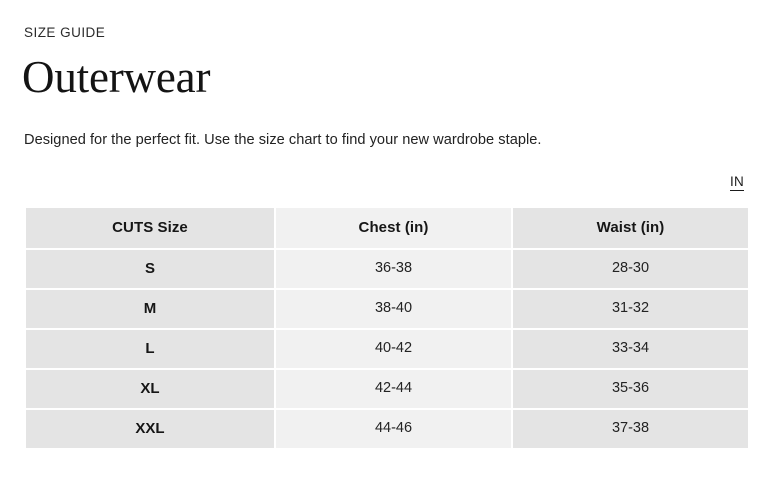 The image size is (768, 491). Describe the element at coordinates (393, 429) in the screenshot. I see `cell-chest: 44-46` at that location.